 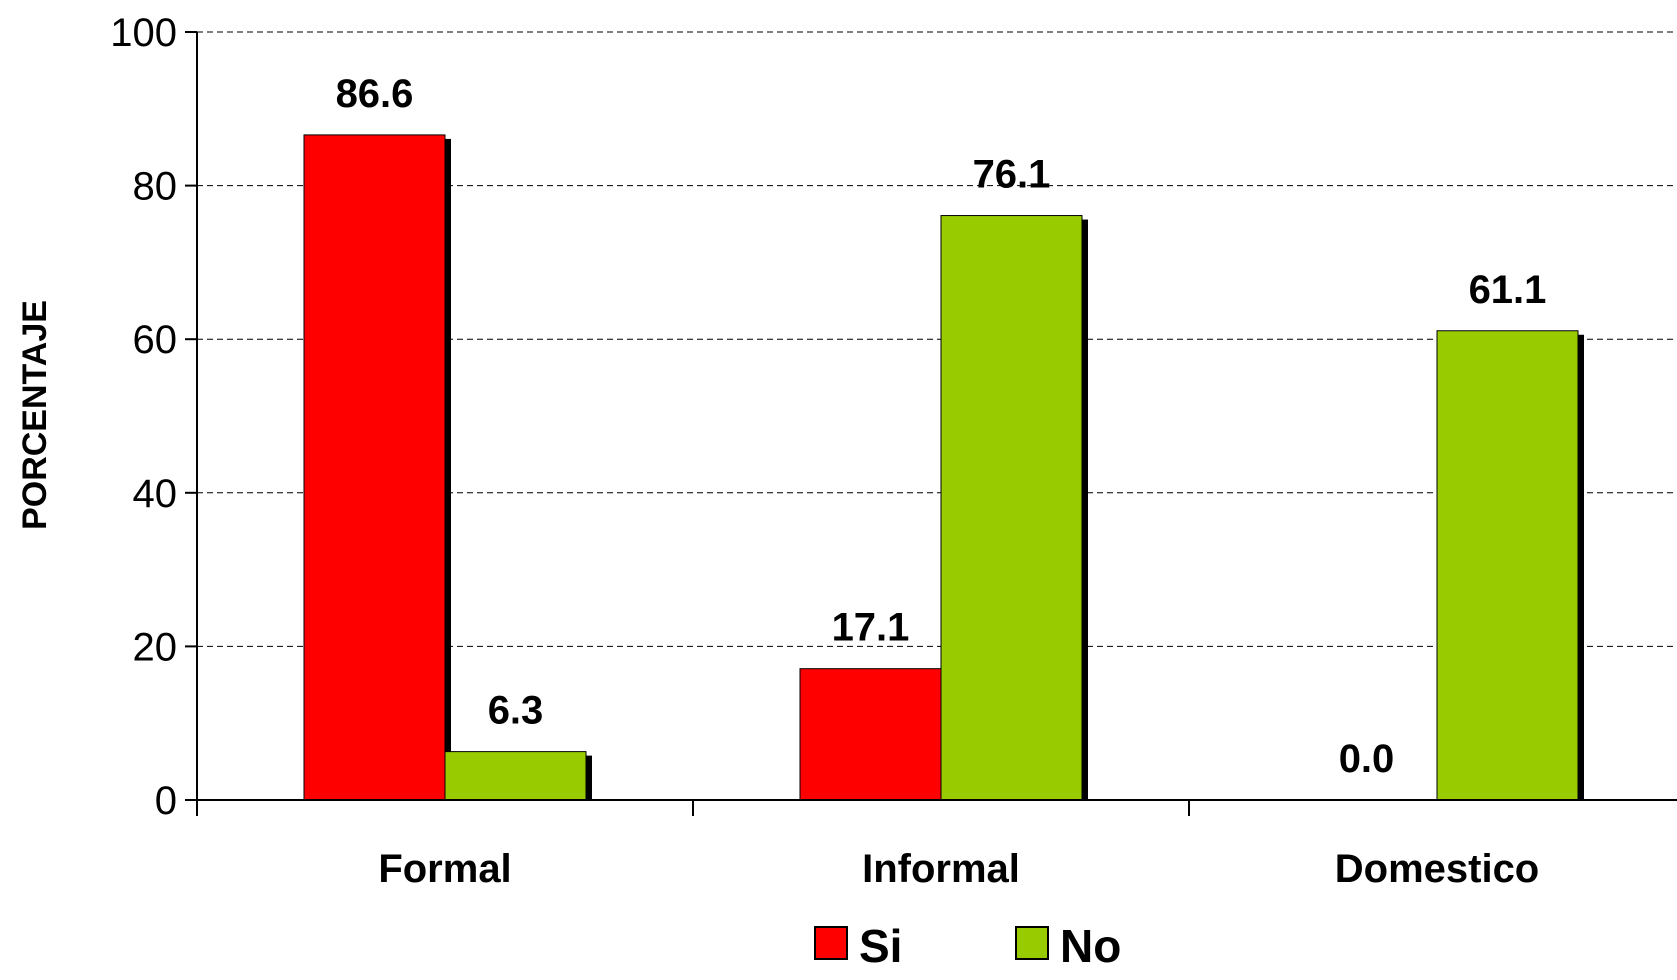 I want to click on legend-swatch-no, so click(x=1032, y=943).